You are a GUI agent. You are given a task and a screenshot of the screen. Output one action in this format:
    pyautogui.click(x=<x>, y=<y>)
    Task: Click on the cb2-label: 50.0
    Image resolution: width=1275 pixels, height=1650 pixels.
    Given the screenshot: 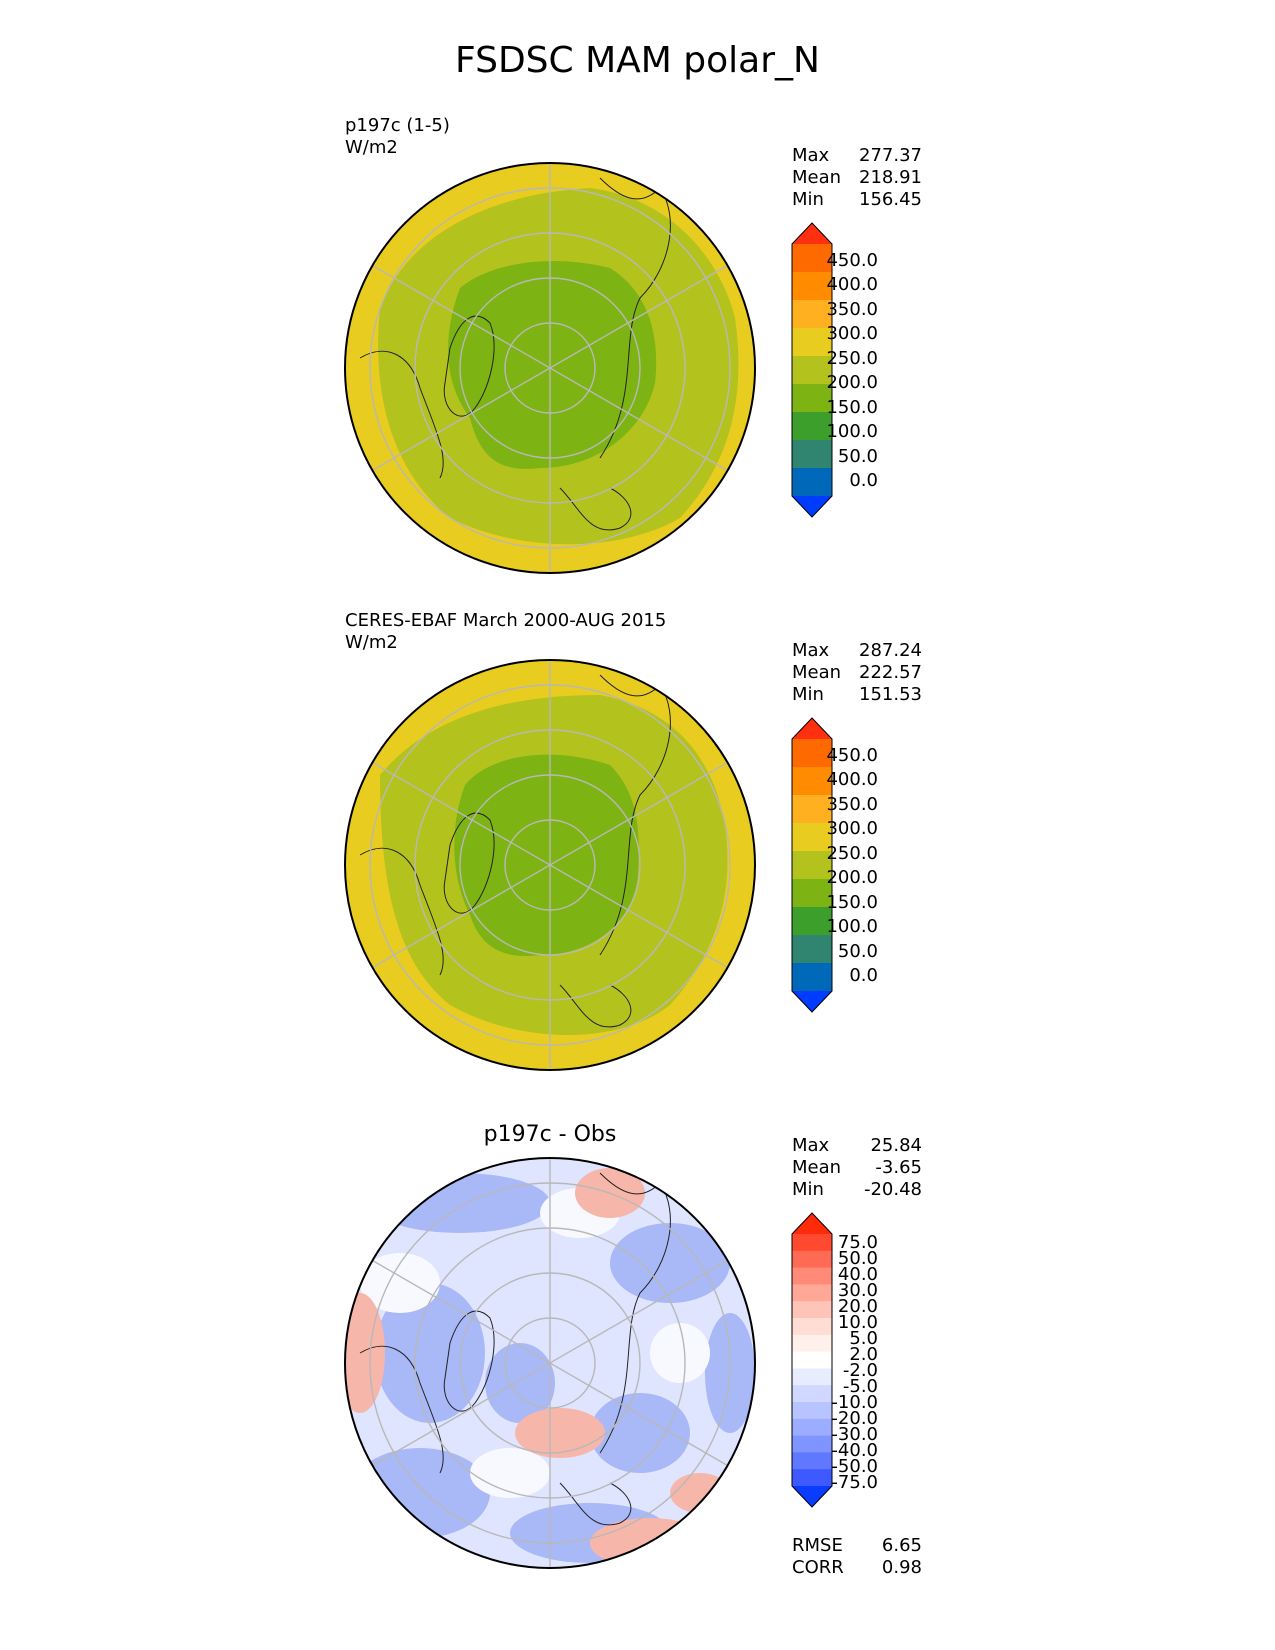 What is the action you would take?
    pyautogui.click(x=857, y=951)
    